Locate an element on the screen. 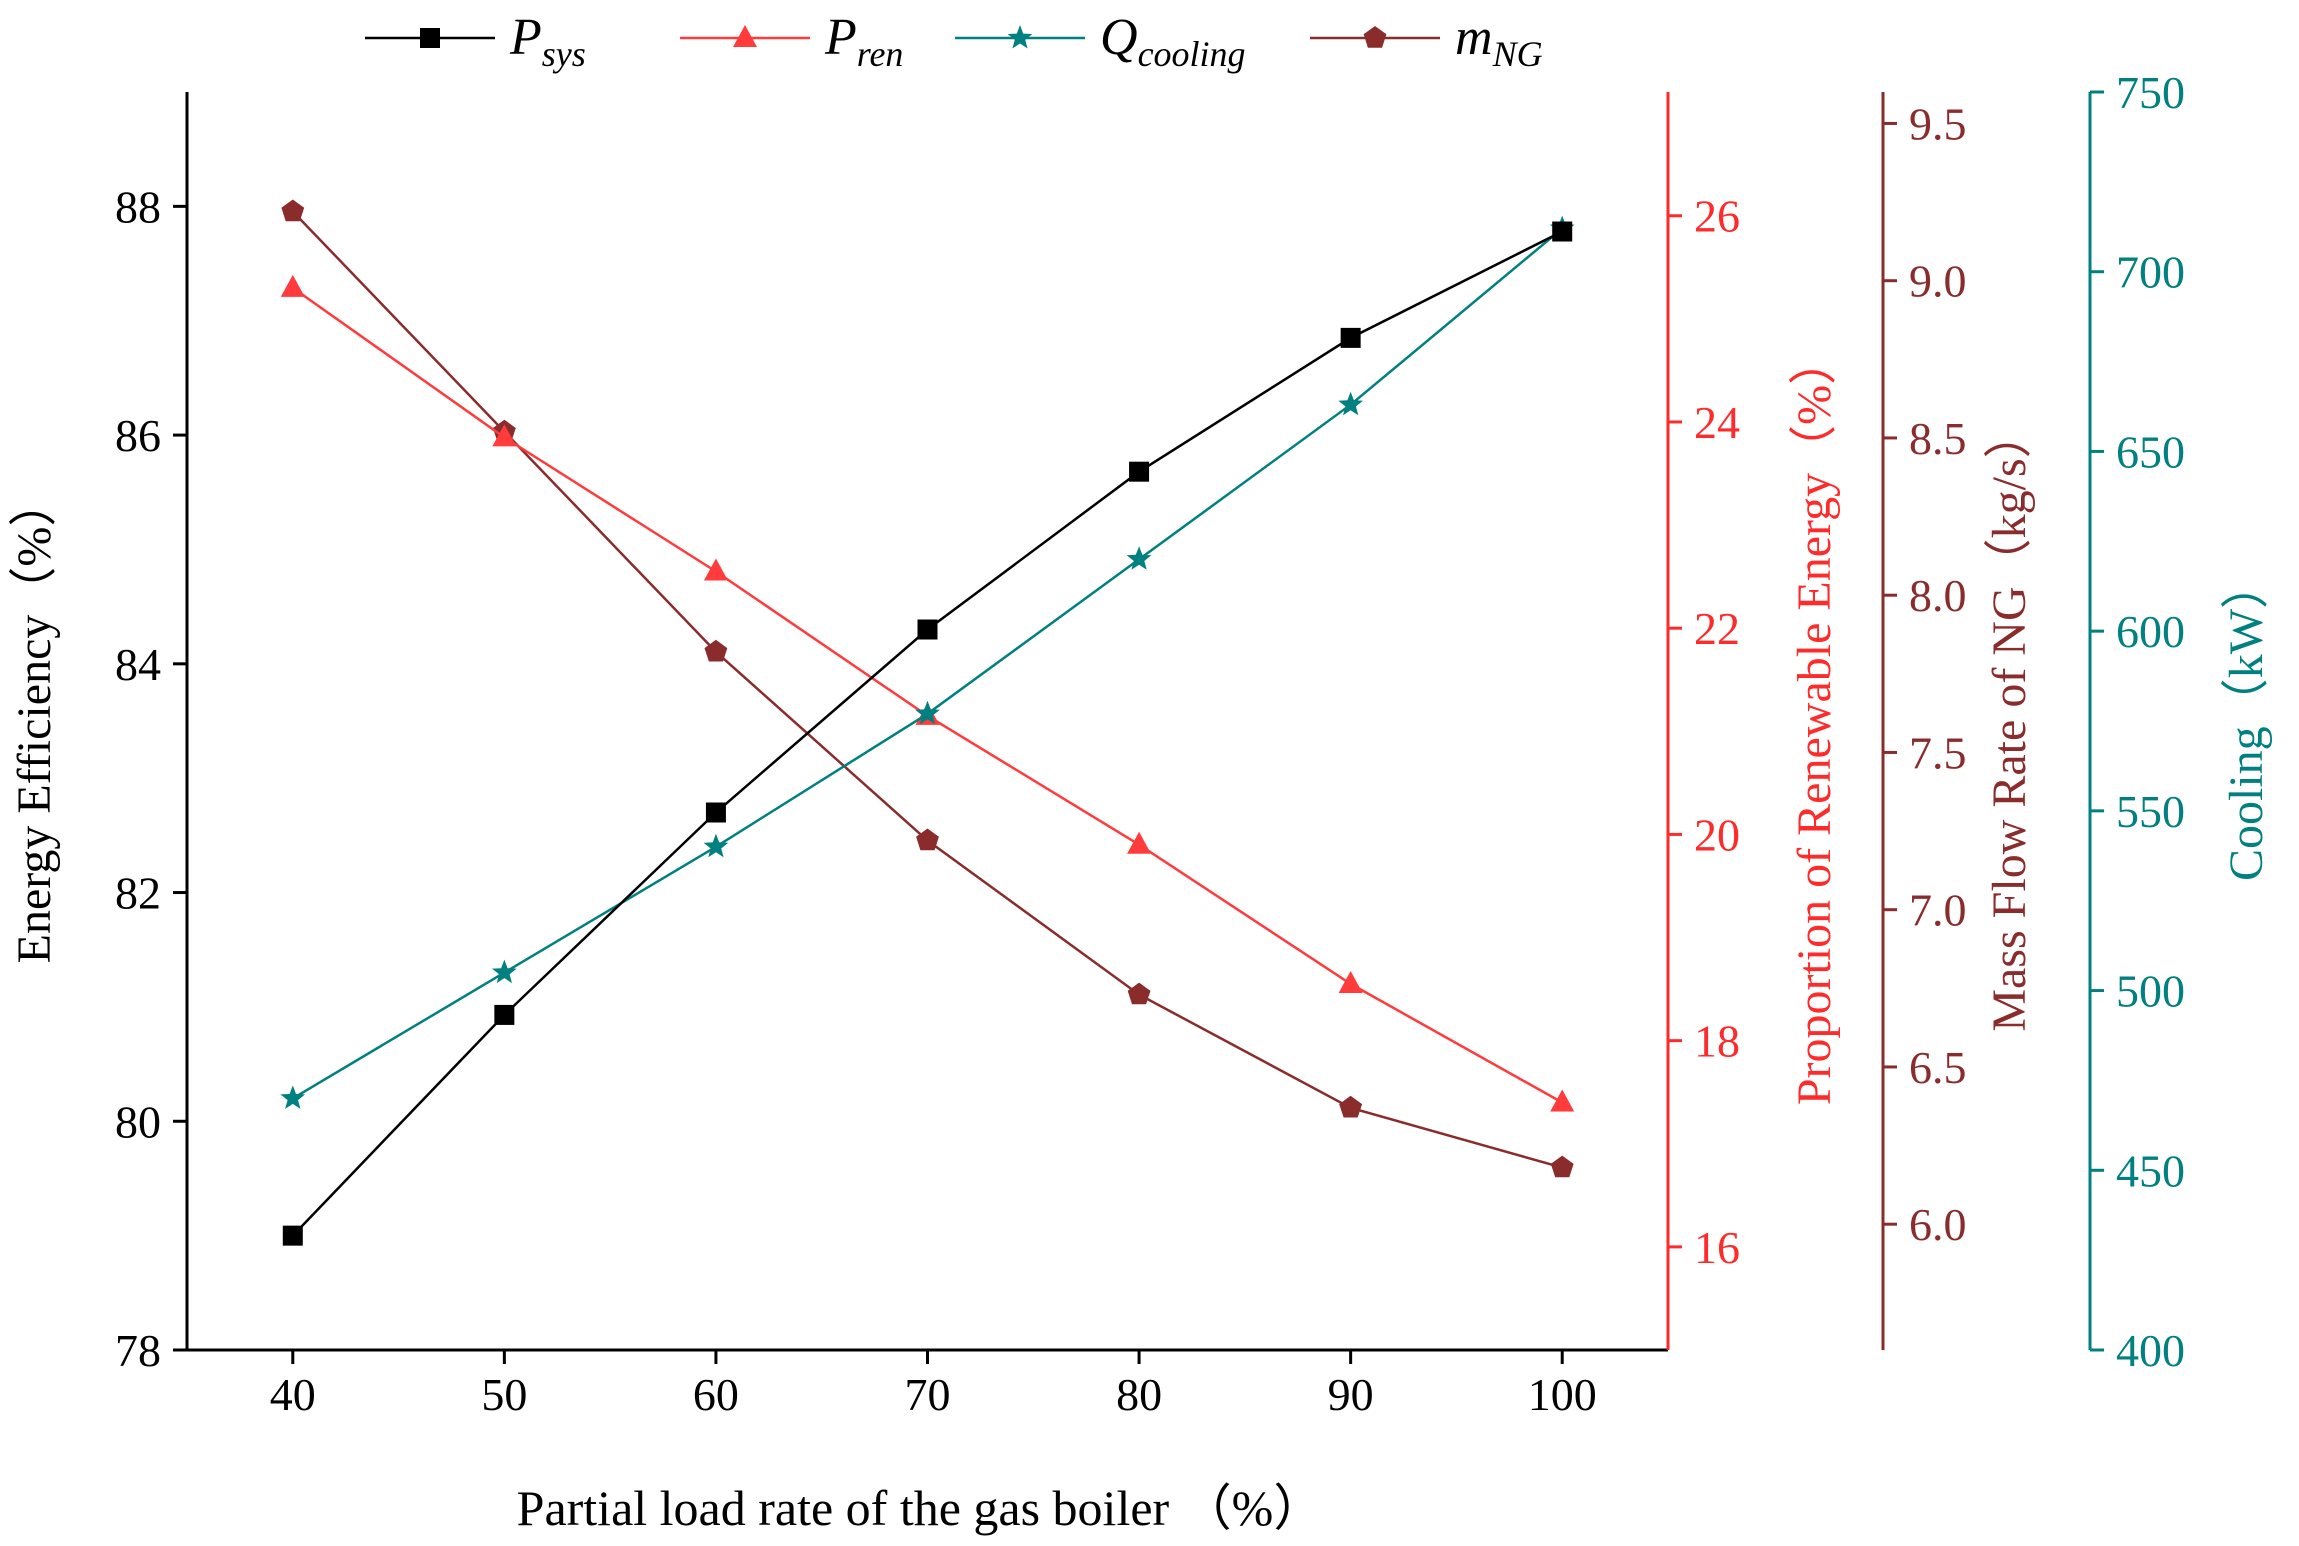  y-tick-label-renewable: 24 is located at coordinates (1717, 422).